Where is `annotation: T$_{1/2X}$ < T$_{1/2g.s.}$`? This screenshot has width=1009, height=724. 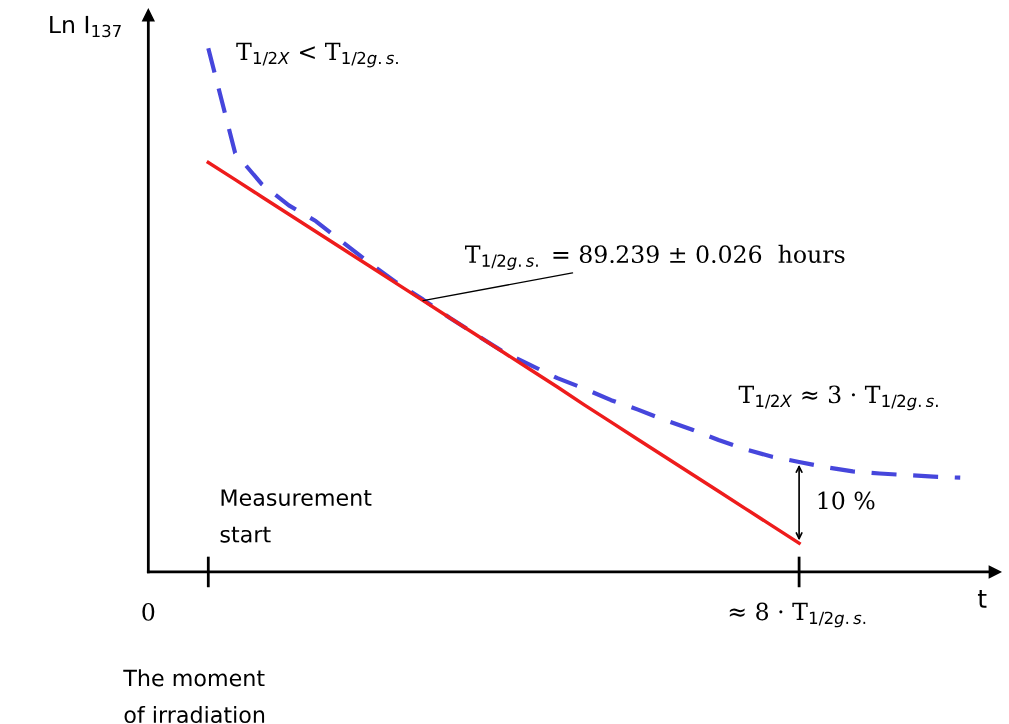 annotation: T$_{1/2X}$ < T$_{1/2g.s.}$ is located at coordinates (317, 55).